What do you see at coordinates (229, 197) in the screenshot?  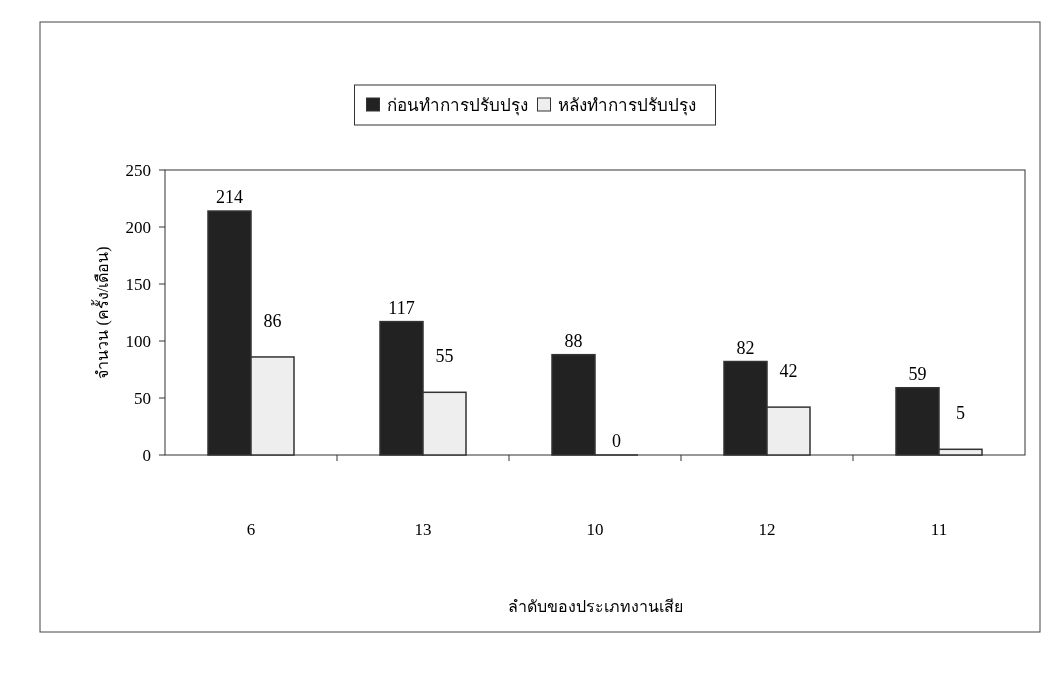 I see `data-label: 214` at bounding box center [229, 197].